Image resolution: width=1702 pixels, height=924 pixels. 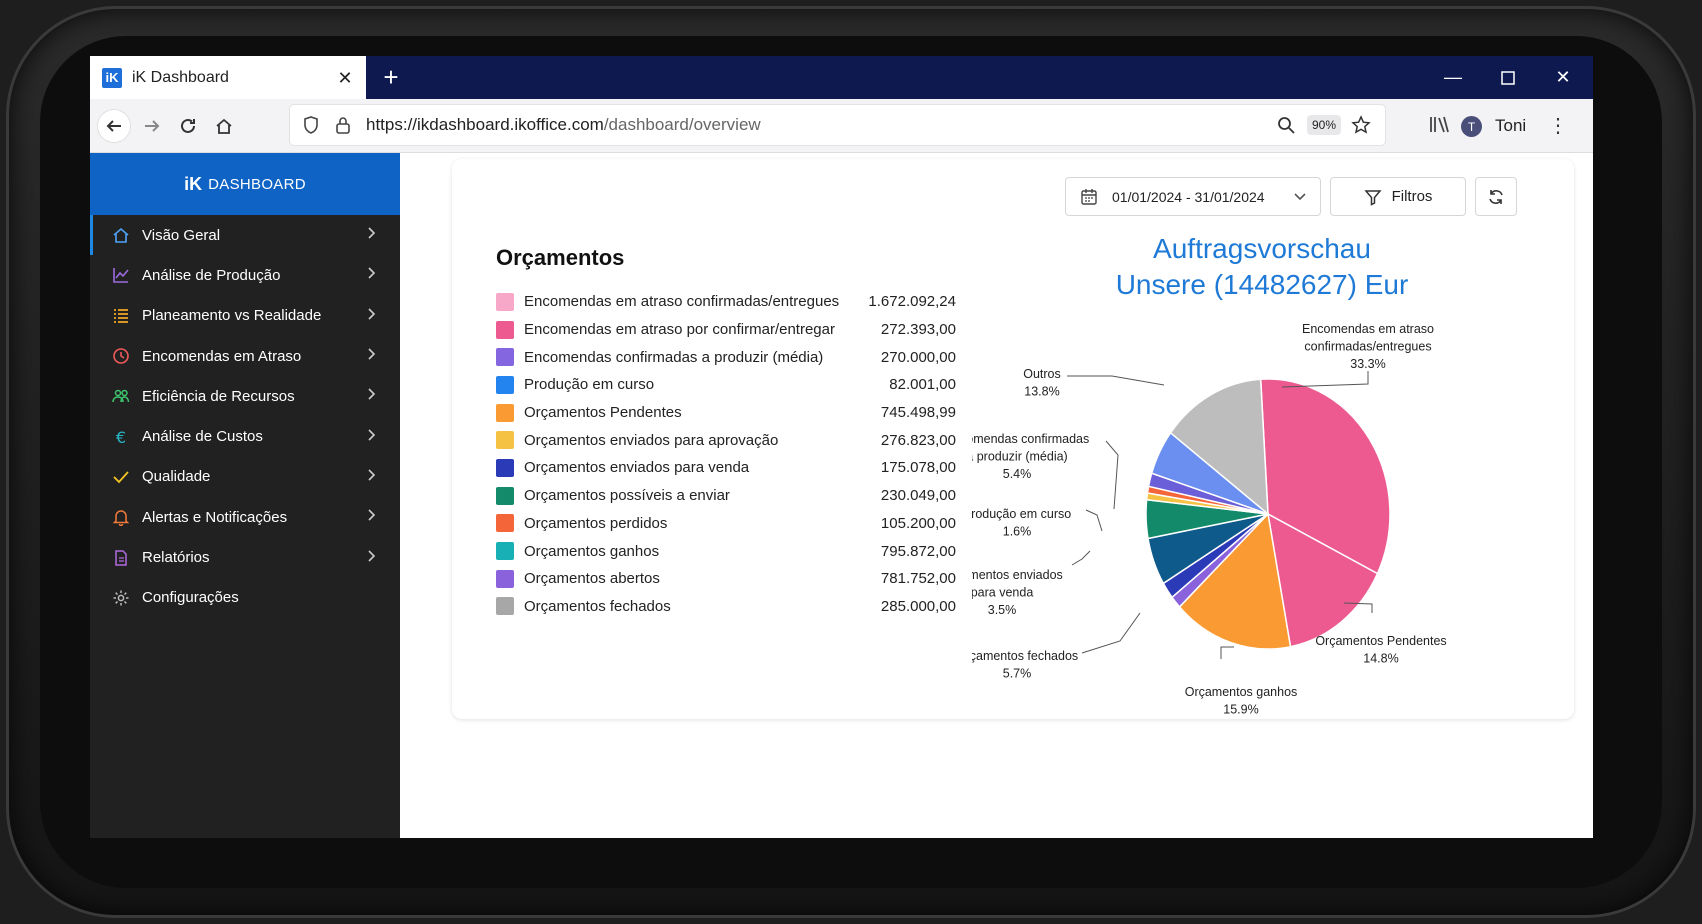 I want to click on legend-item: Orçamentos enviados para venda 175.078,00, so click(x=726, y=468).